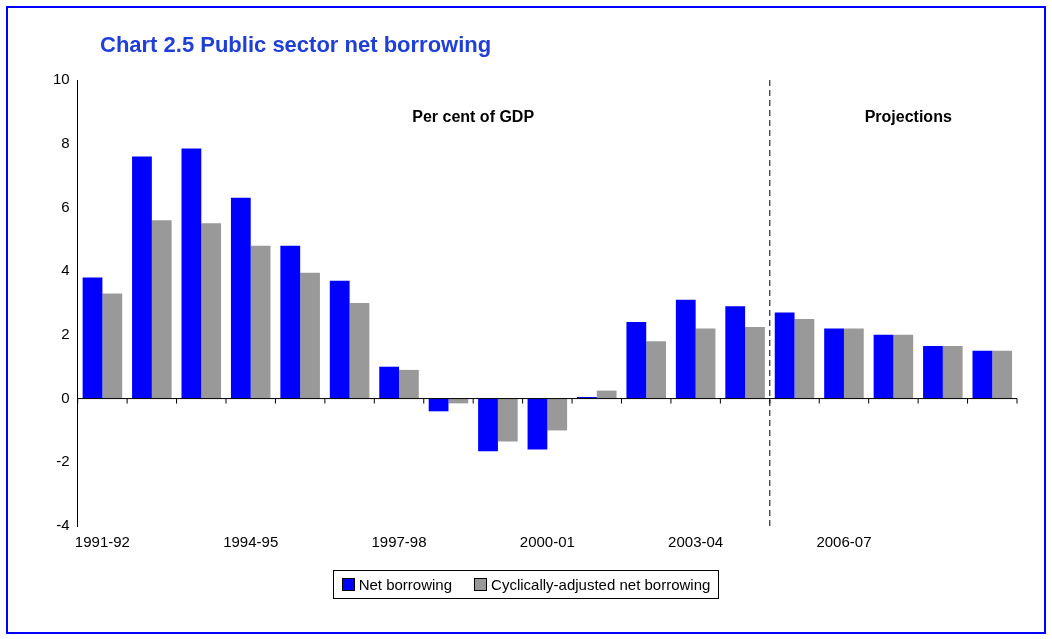 The width and height of the screenshot is (1052, 639). What do you see at coordinates (63, 461) in the screenshot?
I see `y-tick-label: -2` at bounding box center [63, 461].